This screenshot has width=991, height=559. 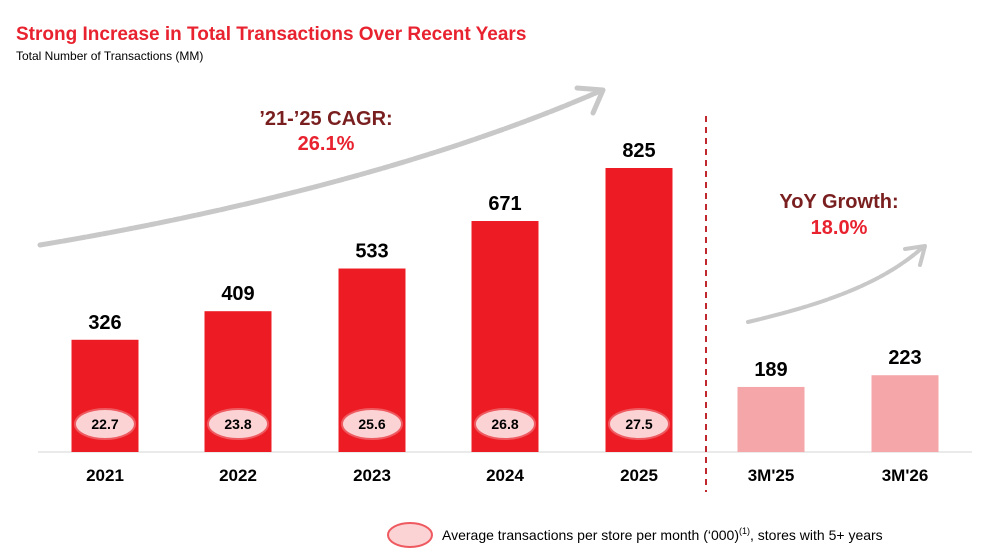 I want to click on bar-2025, so click(x=639, y=310).